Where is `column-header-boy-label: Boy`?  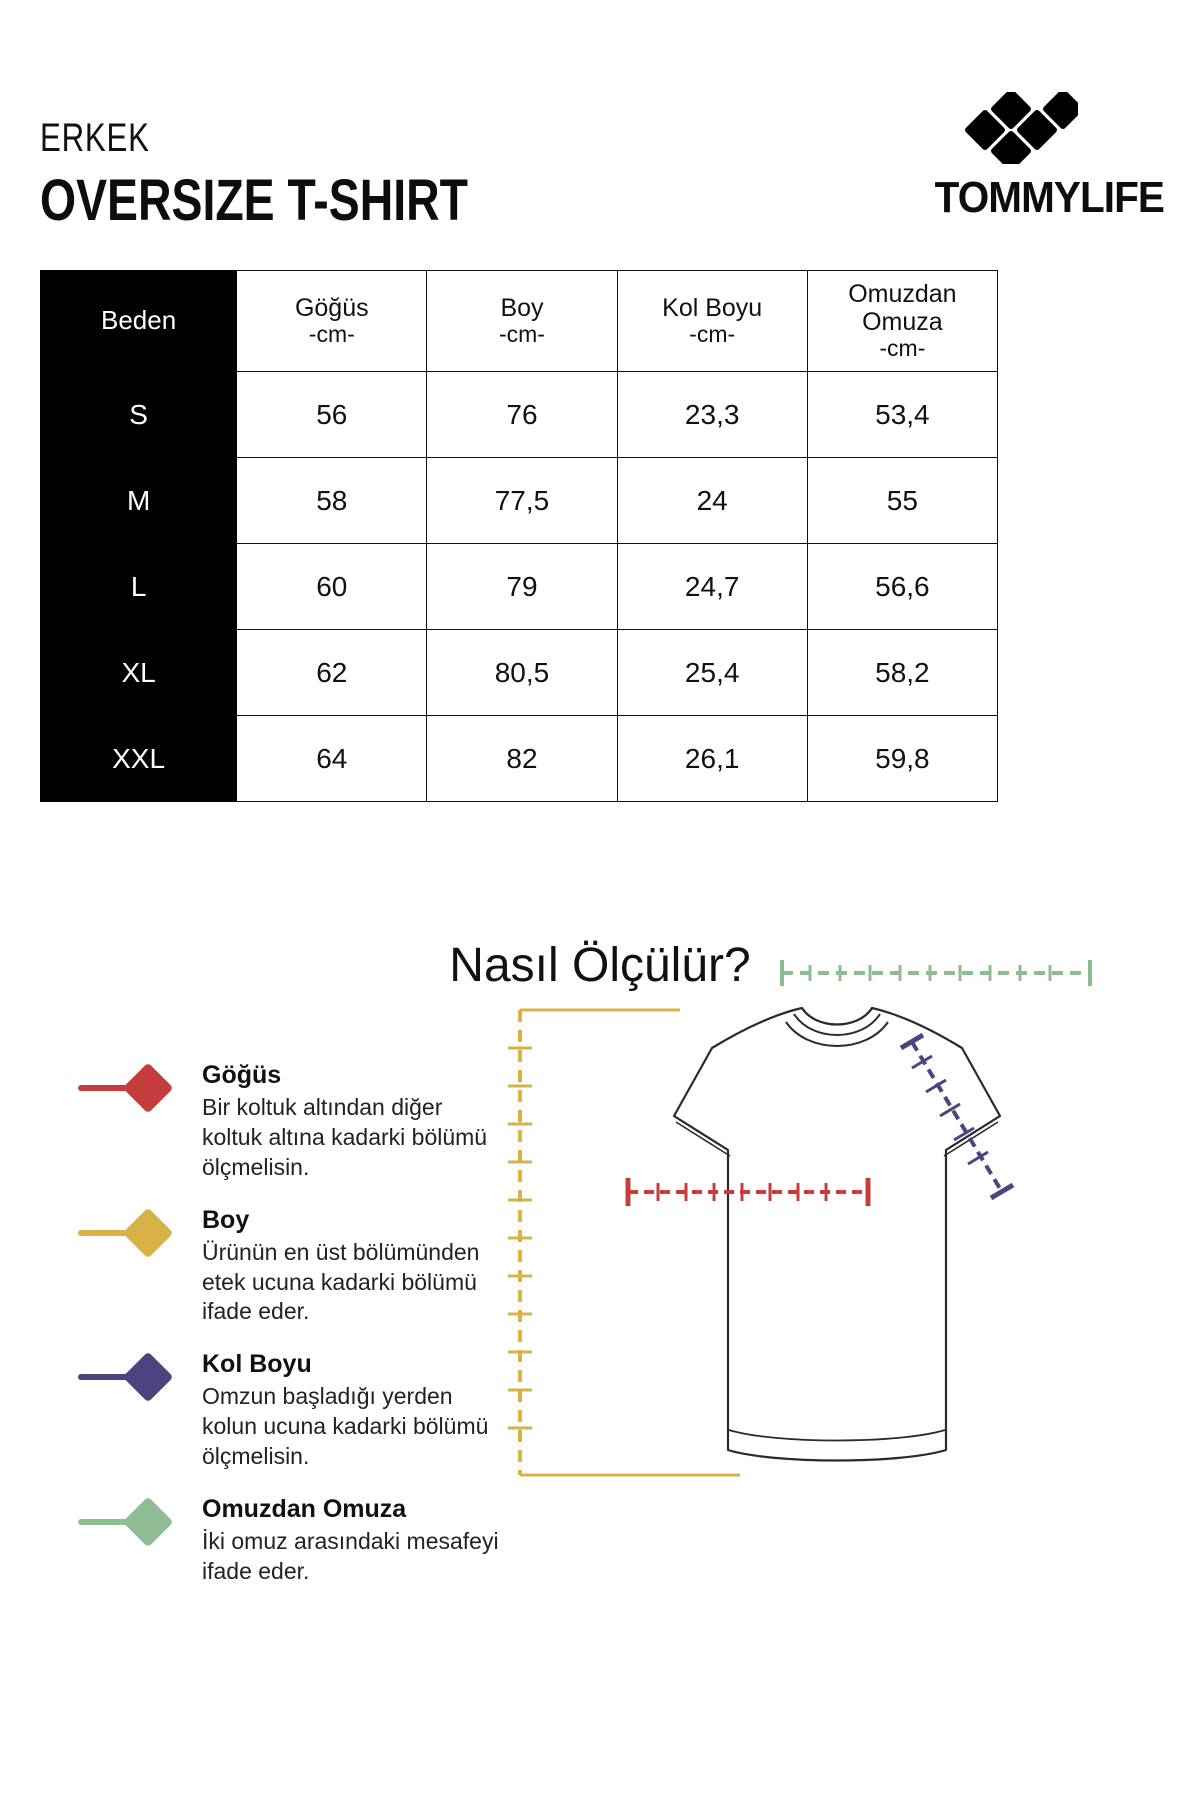 column-header-boy-label: Boy is located at coordinates (522, 308).